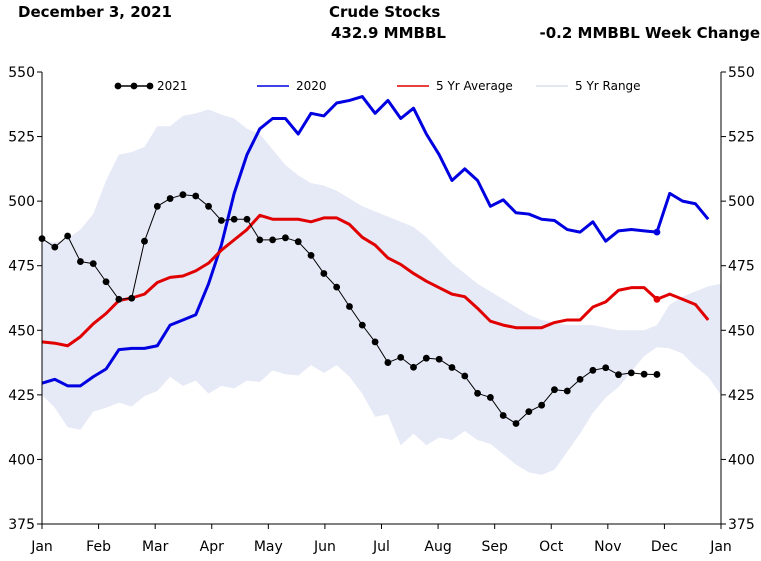 Image resolution: width=761 pixels, height=561 pixels. I want to click on y-tick-label-left: 375, so click(21, 525).